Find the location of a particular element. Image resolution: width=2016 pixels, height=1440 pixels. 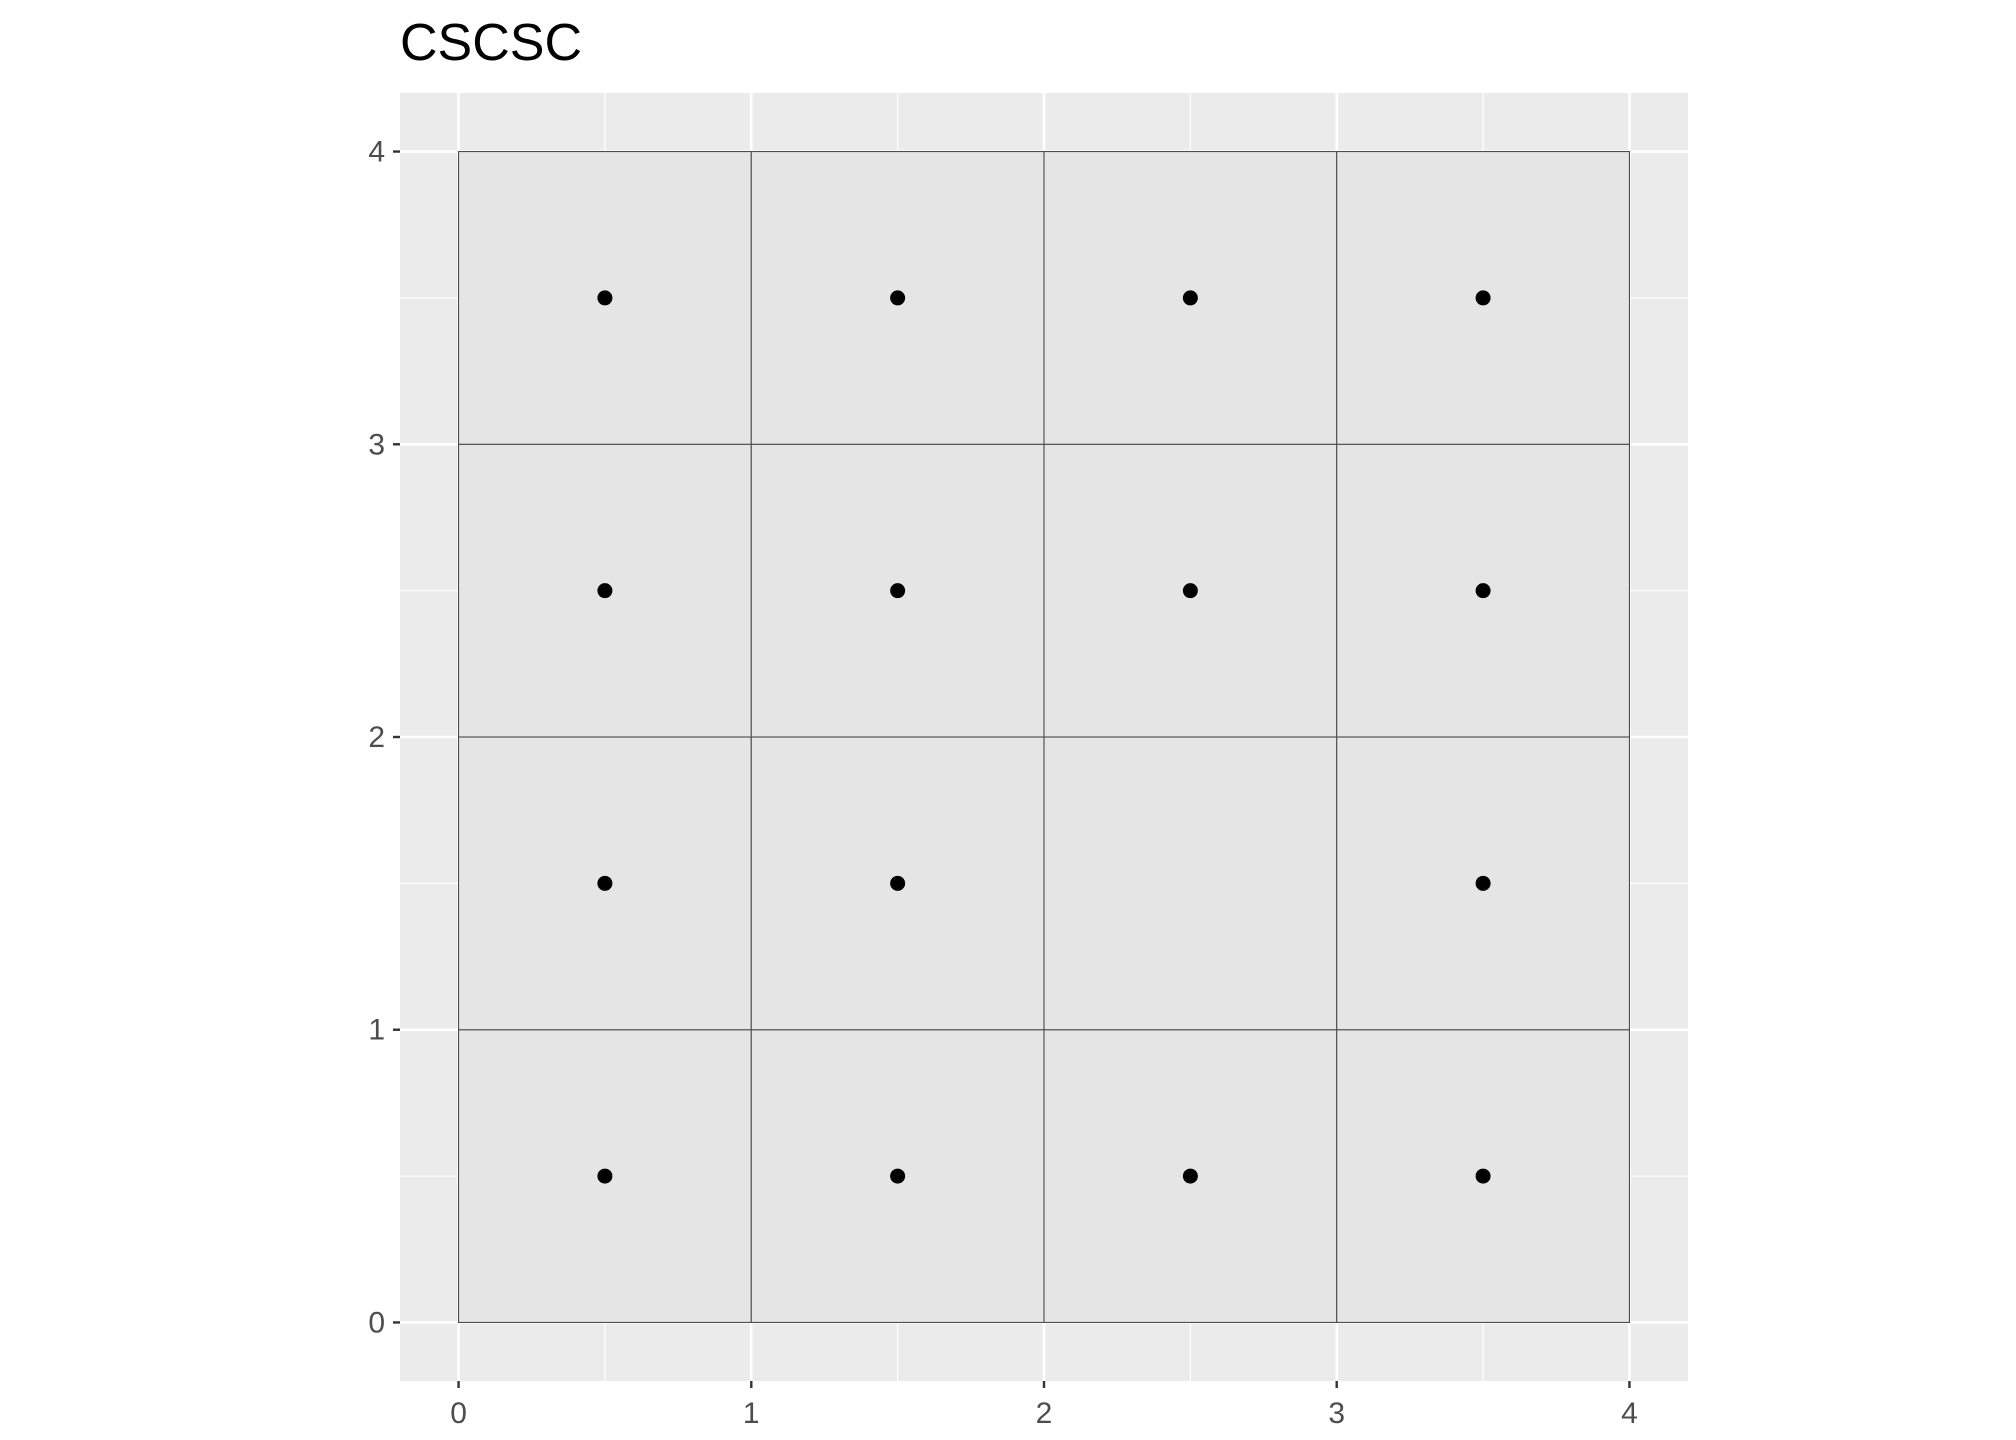

y-axis: 0 1 2 3 4 is located at coordinates (384, 737).